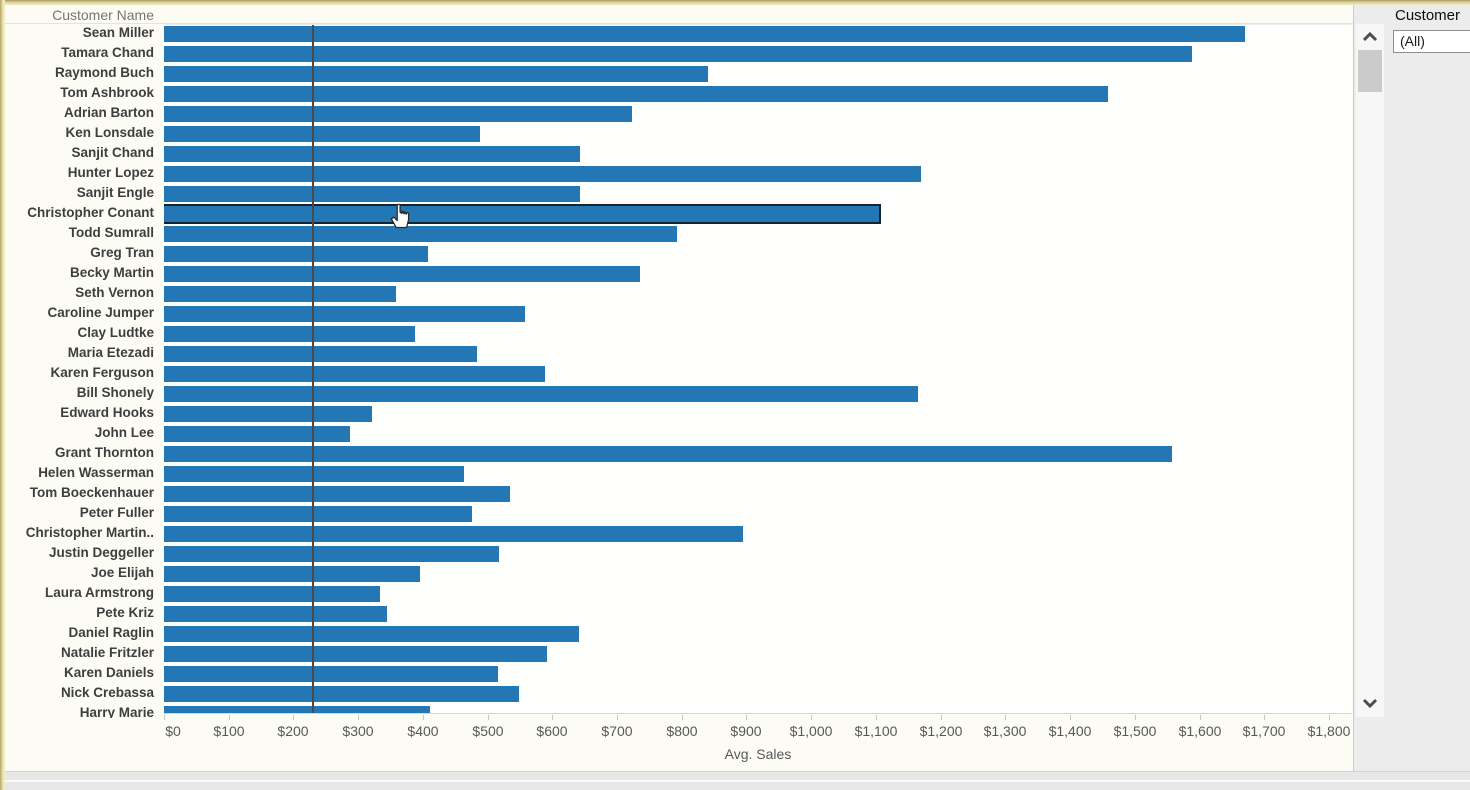 This screenshot has width=1470, height=790. What do you see at coordinates (122, 252) in the screenshot?
I see `row-label: Greg Tran` at bounding box center [122, 252].